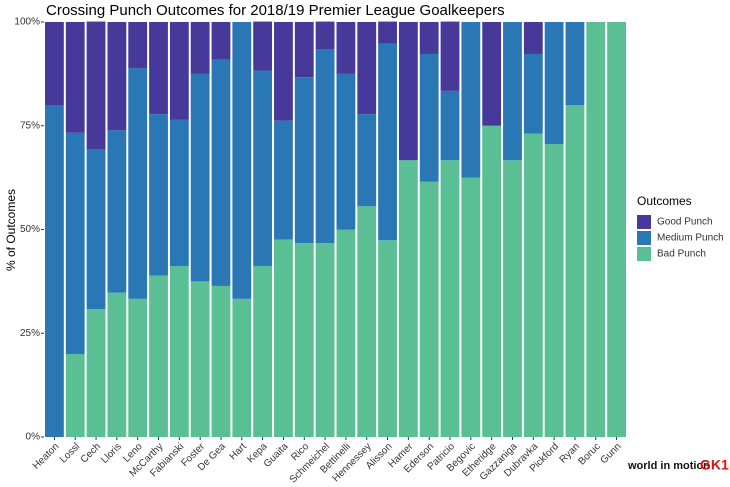 The width and height of the screenshot is (730, 487). What do you see at coordinates (30, 333) in the screenshot?
I see `y-tick-label: 25%` at bounding box center [30, 333].